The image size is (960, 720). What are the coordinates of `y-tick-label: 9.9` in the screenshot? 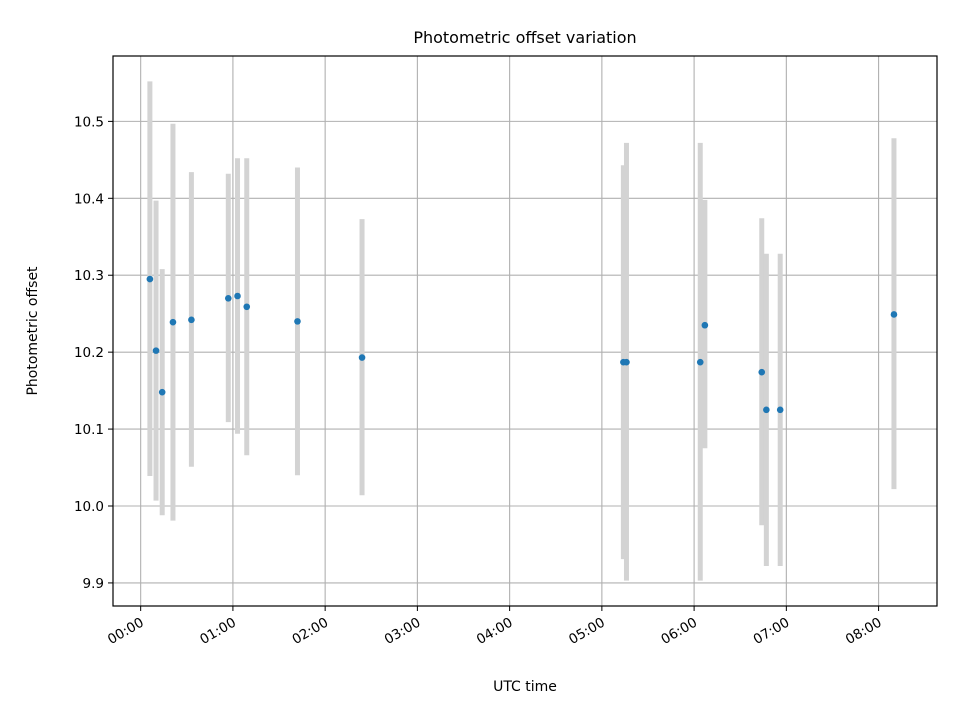 It's located at (93, 584).